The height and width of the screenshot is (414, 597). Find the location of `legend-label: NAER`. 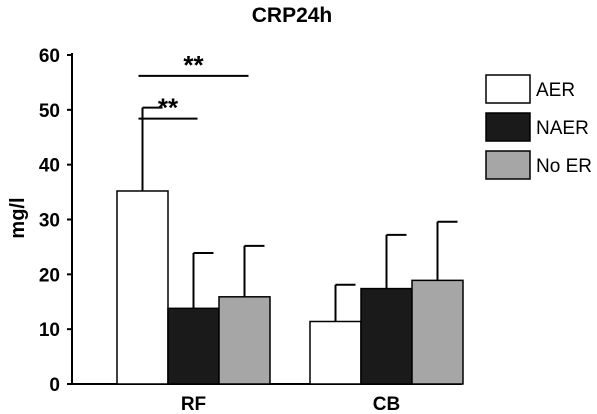

legend-label: NAER is located at coordinates (562, 128).